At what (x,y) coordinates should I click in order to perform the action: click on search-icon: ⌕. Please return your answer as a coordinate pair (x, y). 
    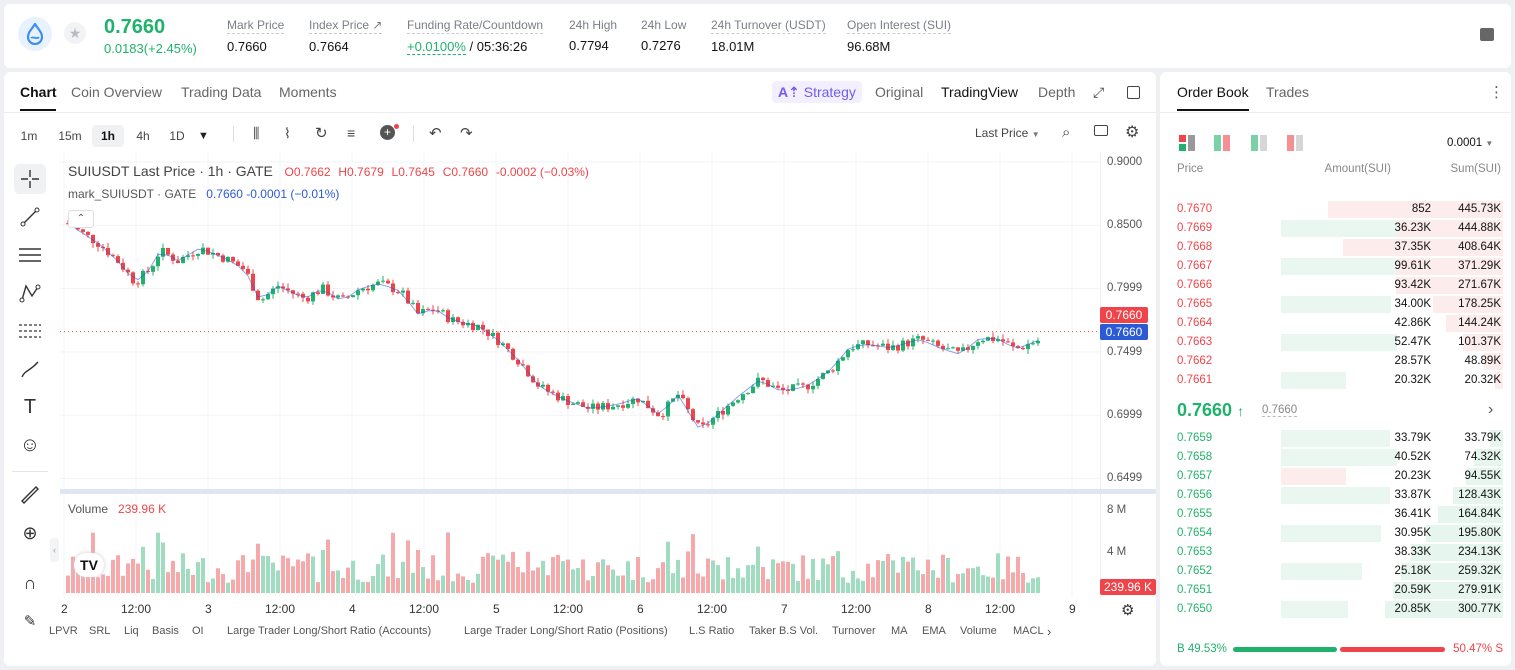
    Looking at the image, I should click on (1066, 132).